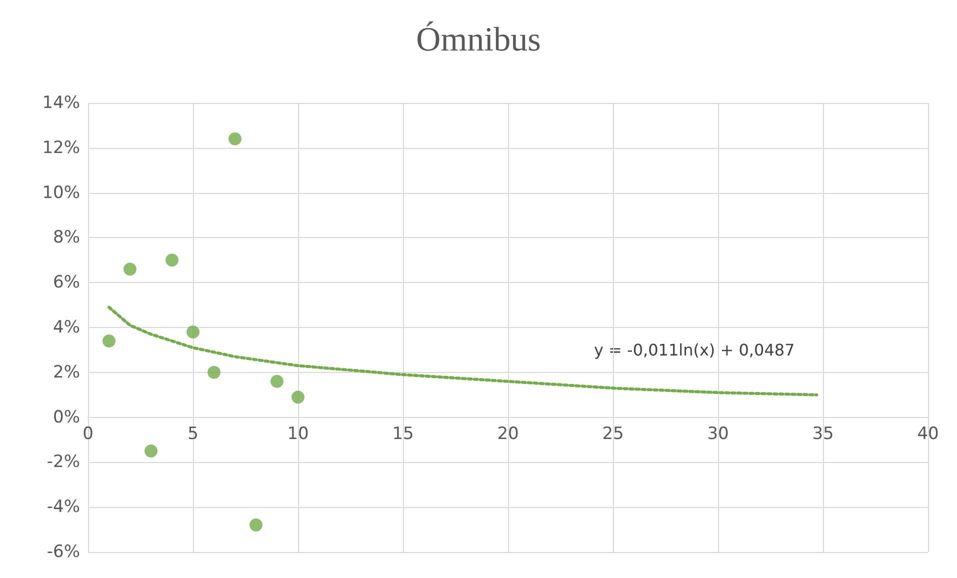  I want to click on x-tick-label: 15, so click(403, 434).